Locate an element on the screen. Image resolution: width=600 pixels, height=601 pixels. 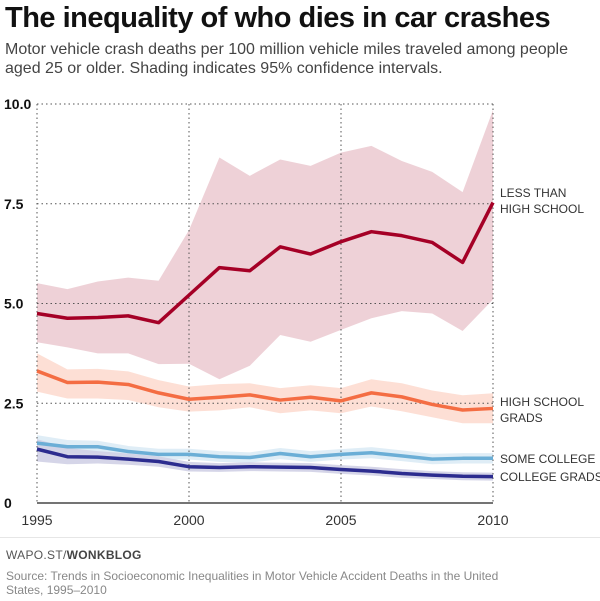
x-tick-label: 2005 is located at coordinates (340, 520).